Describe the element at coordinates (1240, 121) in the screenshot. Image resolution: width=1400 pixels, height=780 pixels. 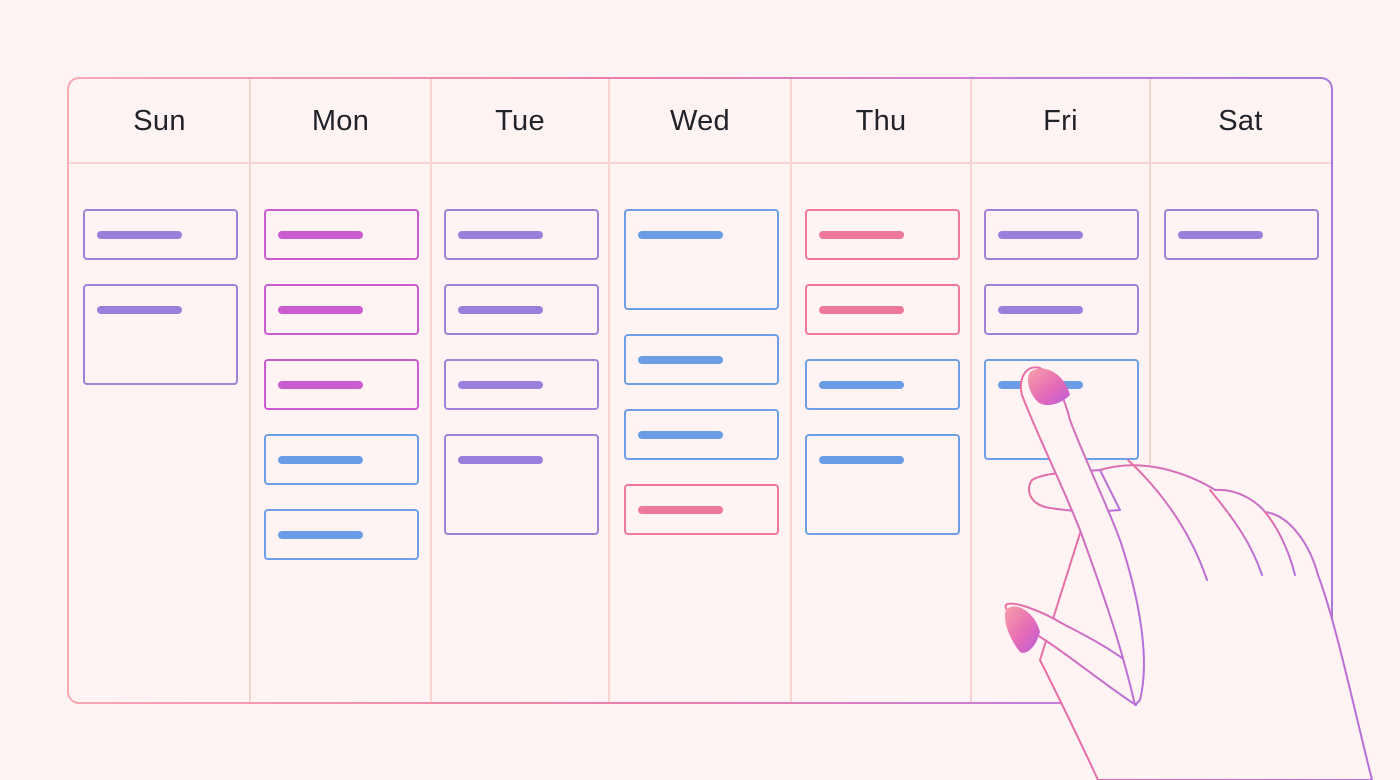
I see `day-label-sat: Sat` at that location.